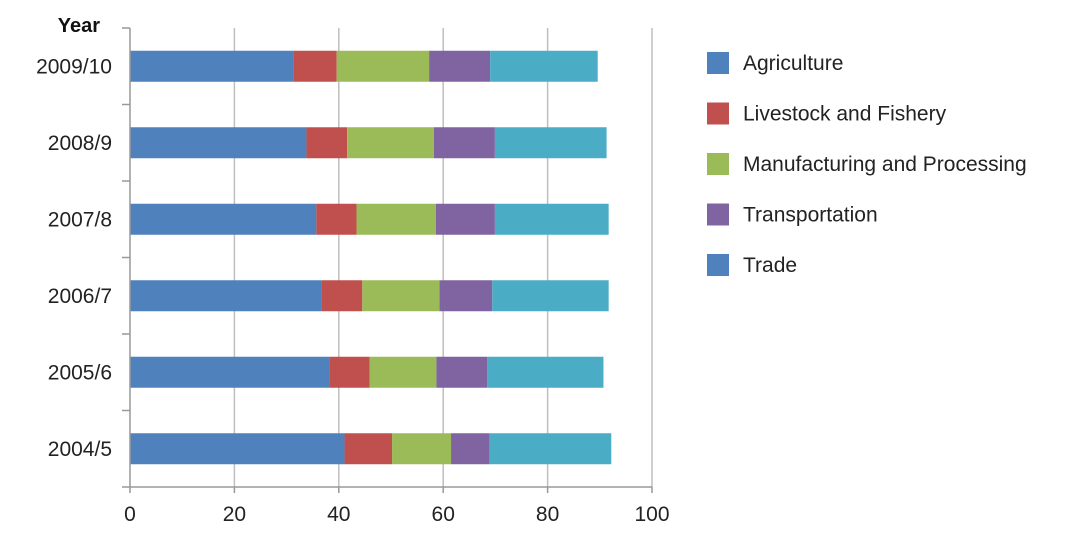  Describe the element at coordinates (130, 514) in the screenshot. I see `x-tick-label: 0` at that location.